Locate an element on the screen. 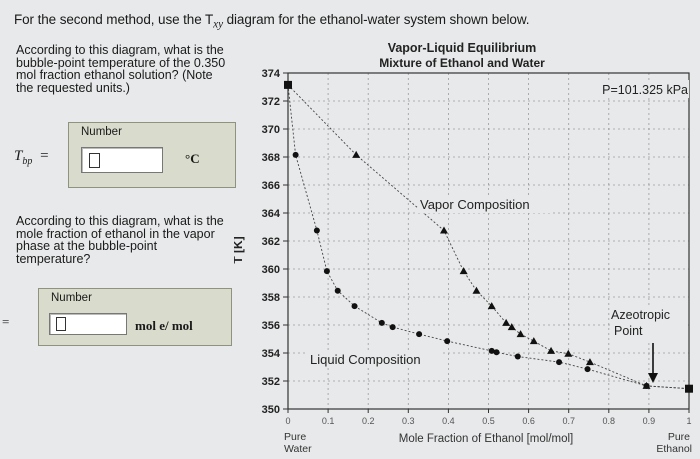 The height and width of the screenshot is (459, 700). azeotrope-label-line2: Point is located at coordinates (628, 331).